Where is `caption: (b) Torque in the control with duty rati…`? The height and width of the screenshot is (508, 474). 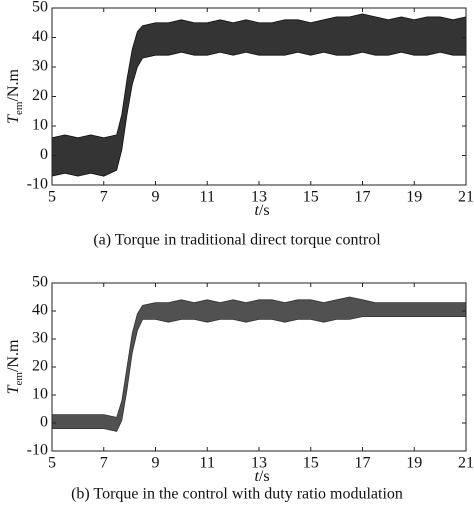 caption: (b) Torque in the control with duty rati… is located at coordinates (237, 494).